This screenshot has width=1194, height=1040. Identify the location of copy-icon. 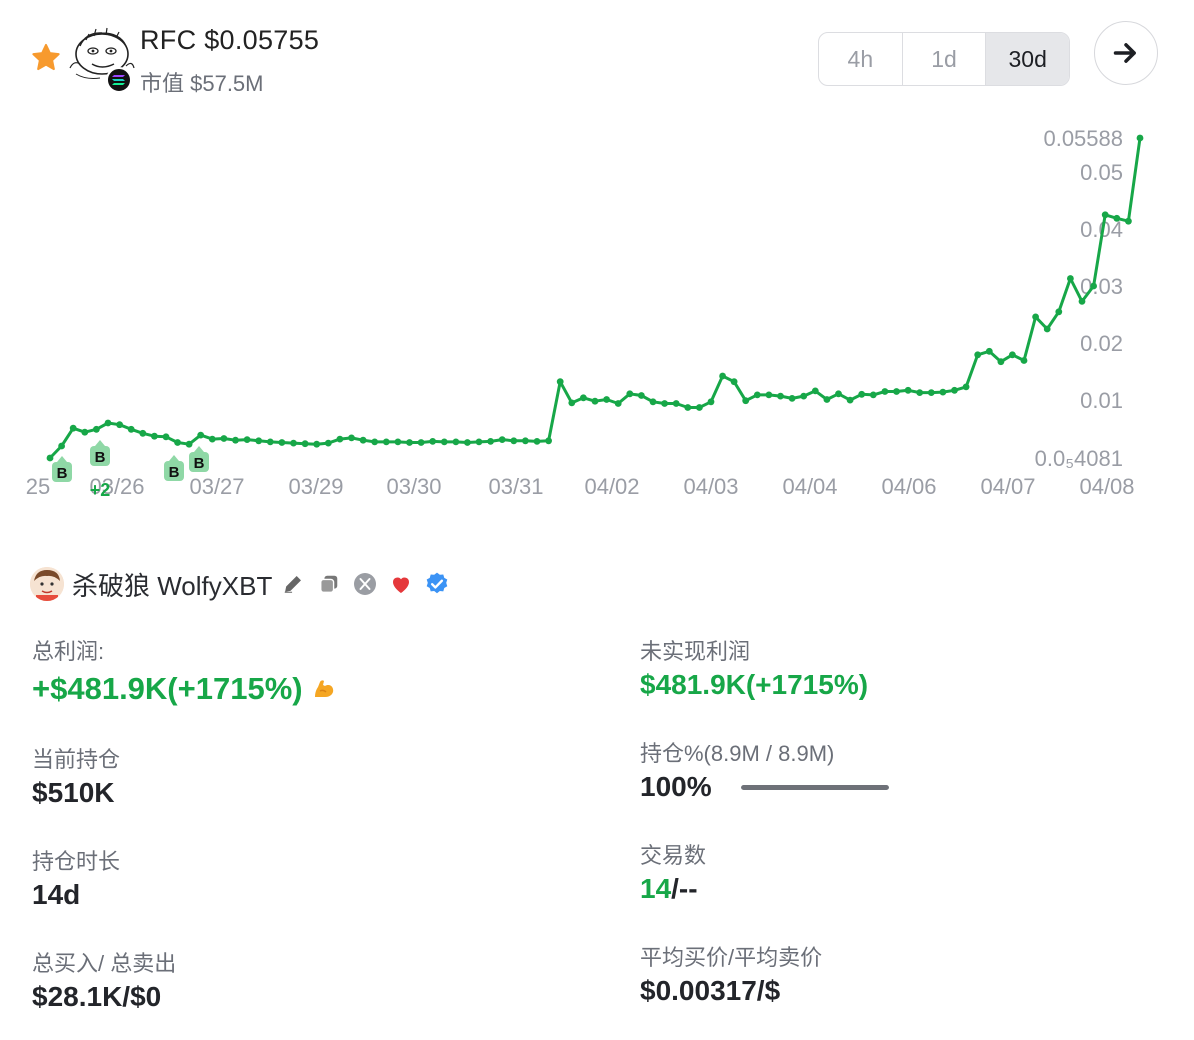
(329, 584).